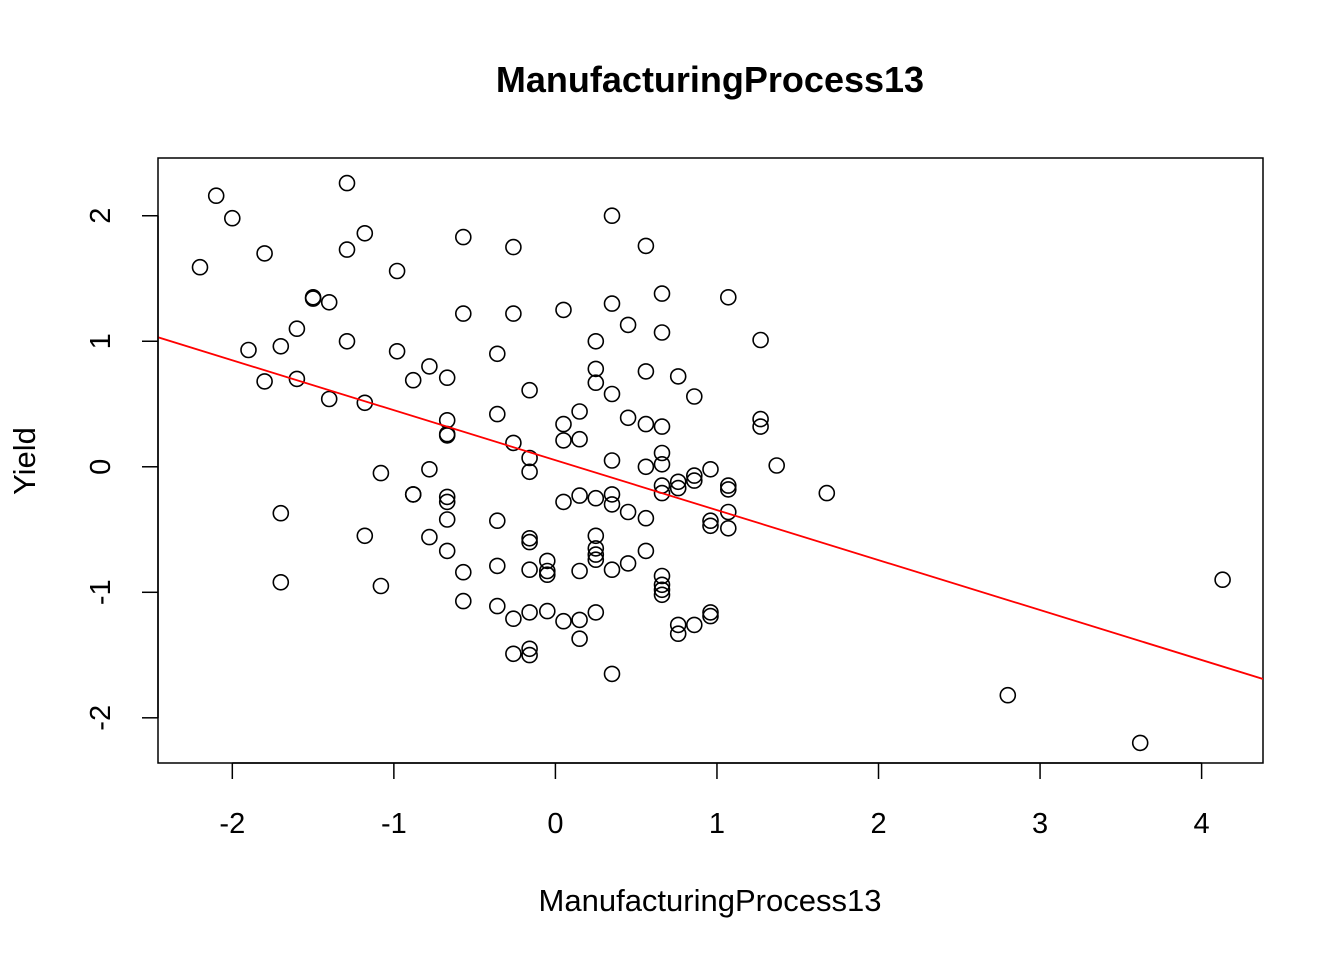 This screenshot has height=960, width=1344. What do you see at coordinates (101, 592) in the screenshot?
I see `y-tick-label: -1` at bounding box center [101, 592].